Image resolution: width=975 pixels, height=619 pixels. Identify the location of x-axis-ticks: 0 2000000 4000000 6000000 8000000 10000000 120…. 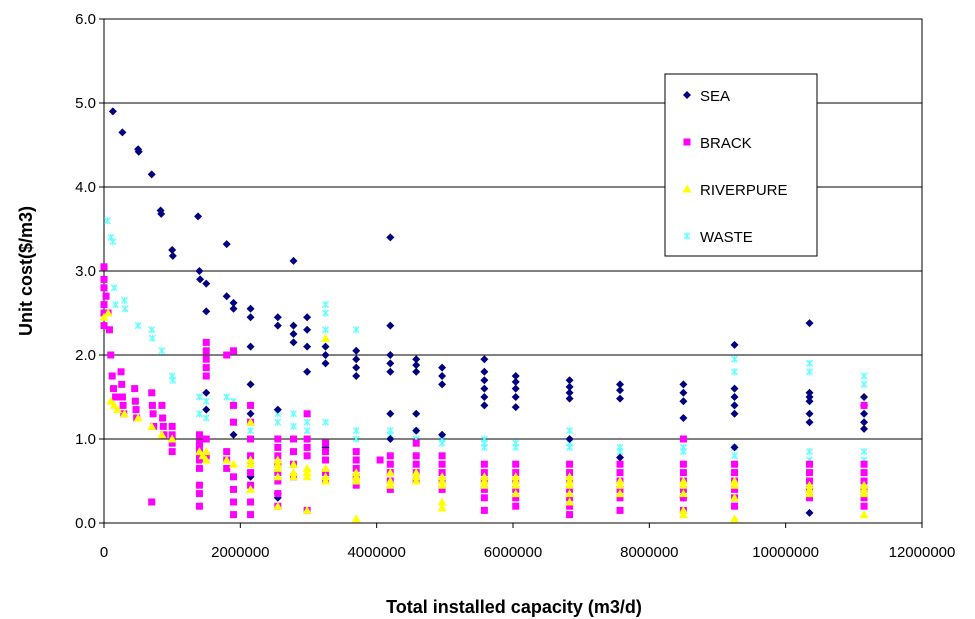
(527, 542).